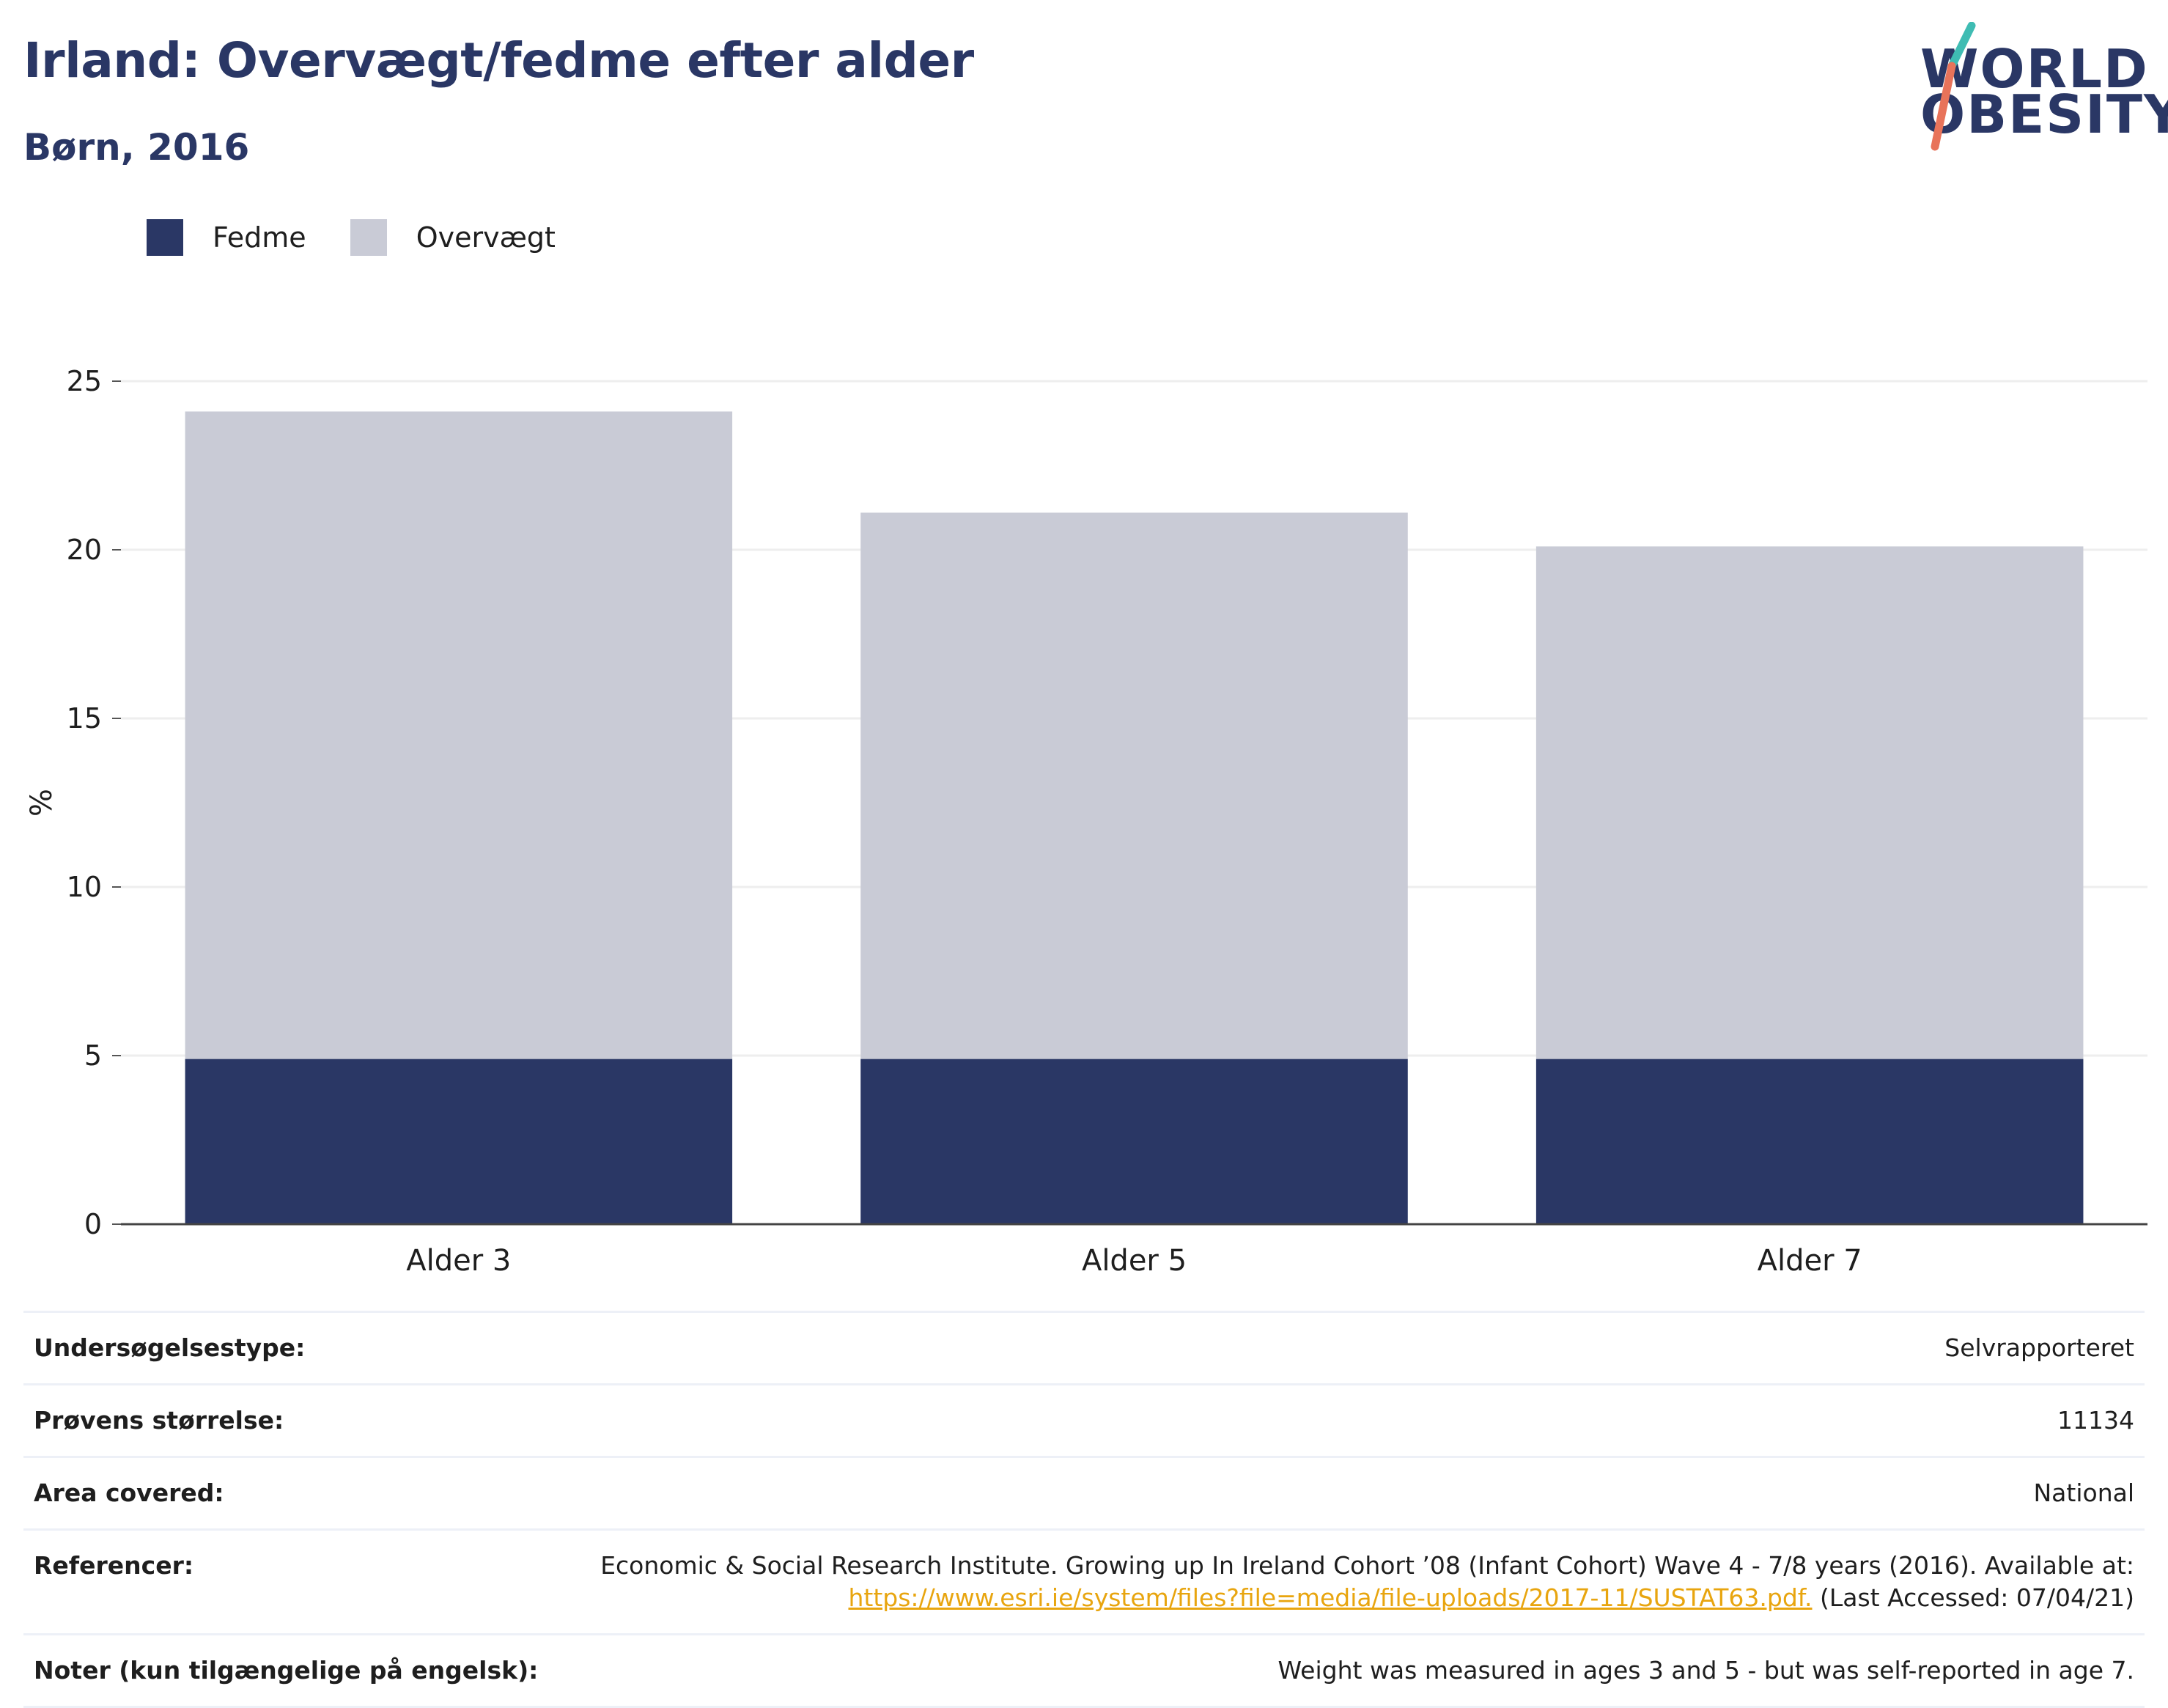  What do you see at coordinates (129, 1493) in the screenshot?
I see `area-label: Area covered:` at bounding box center [129, 1493].